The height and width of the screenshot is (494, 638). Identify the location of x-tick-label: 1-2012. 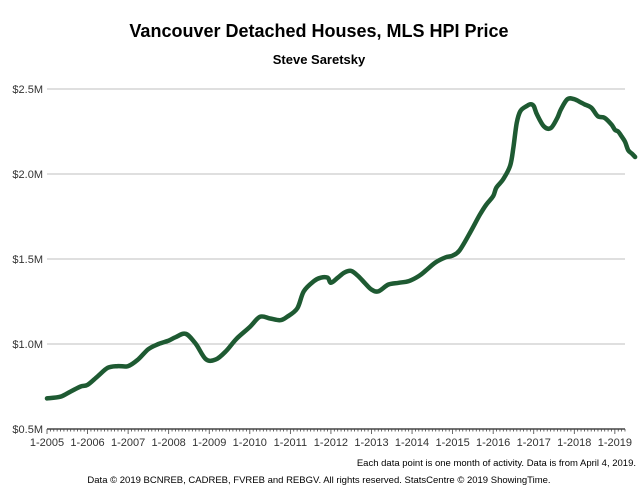
(331, 443).